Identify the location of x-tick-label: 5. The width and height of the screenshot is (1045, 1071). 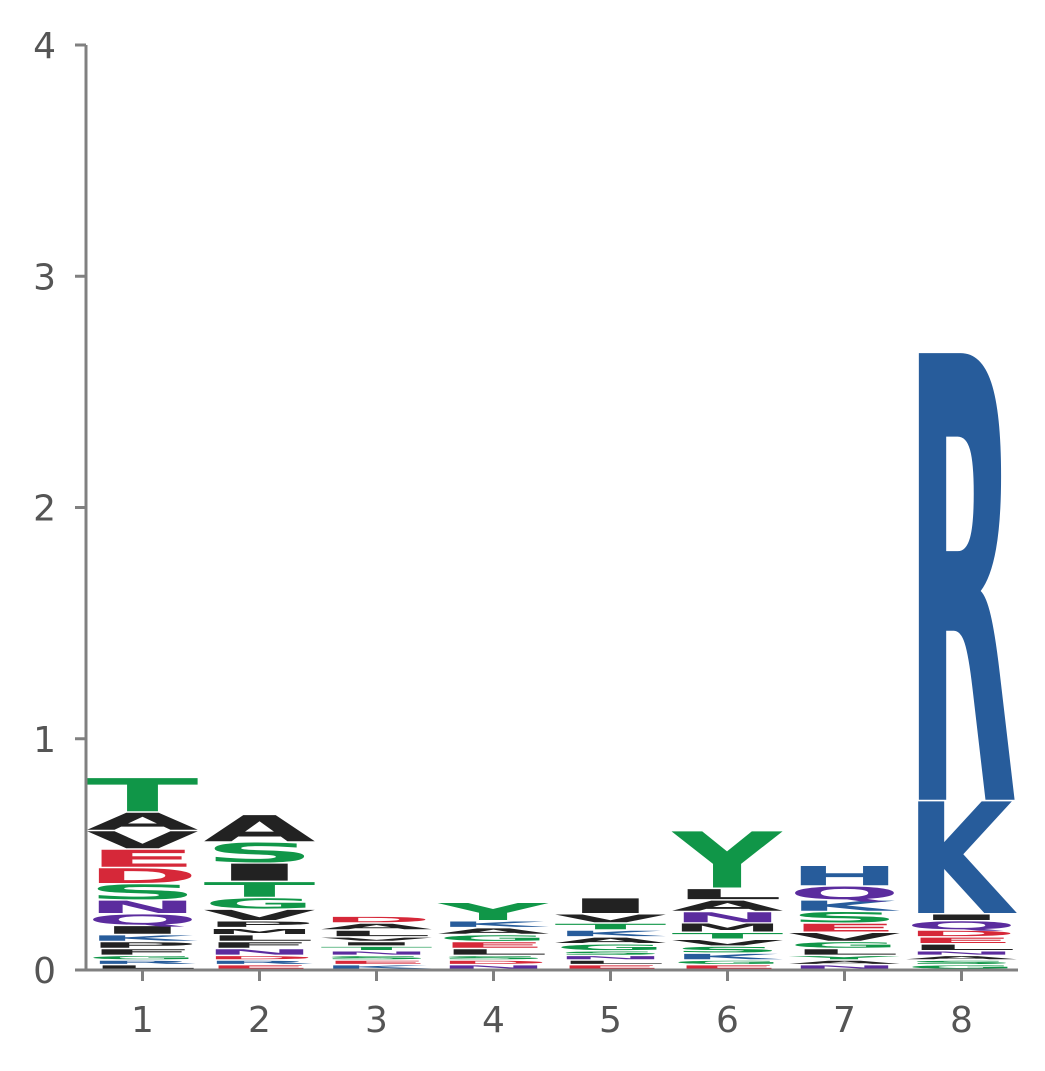
(610, 1020).